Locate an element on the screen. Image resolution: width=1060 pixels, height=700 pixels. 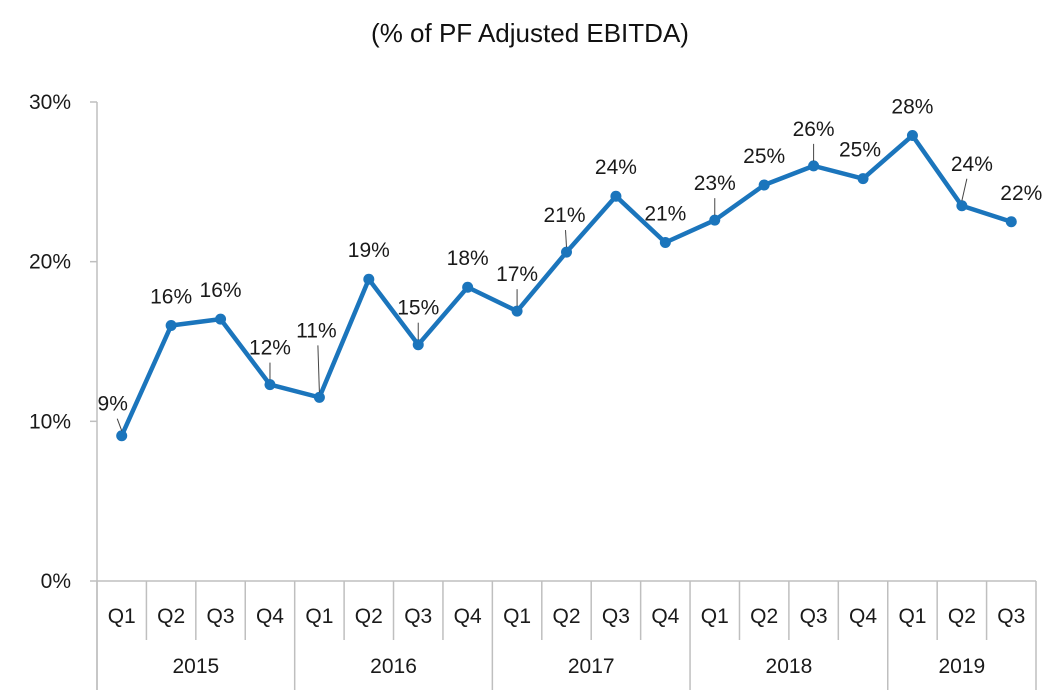
x-group-label: 2015 is located at coordinates (195, 666).